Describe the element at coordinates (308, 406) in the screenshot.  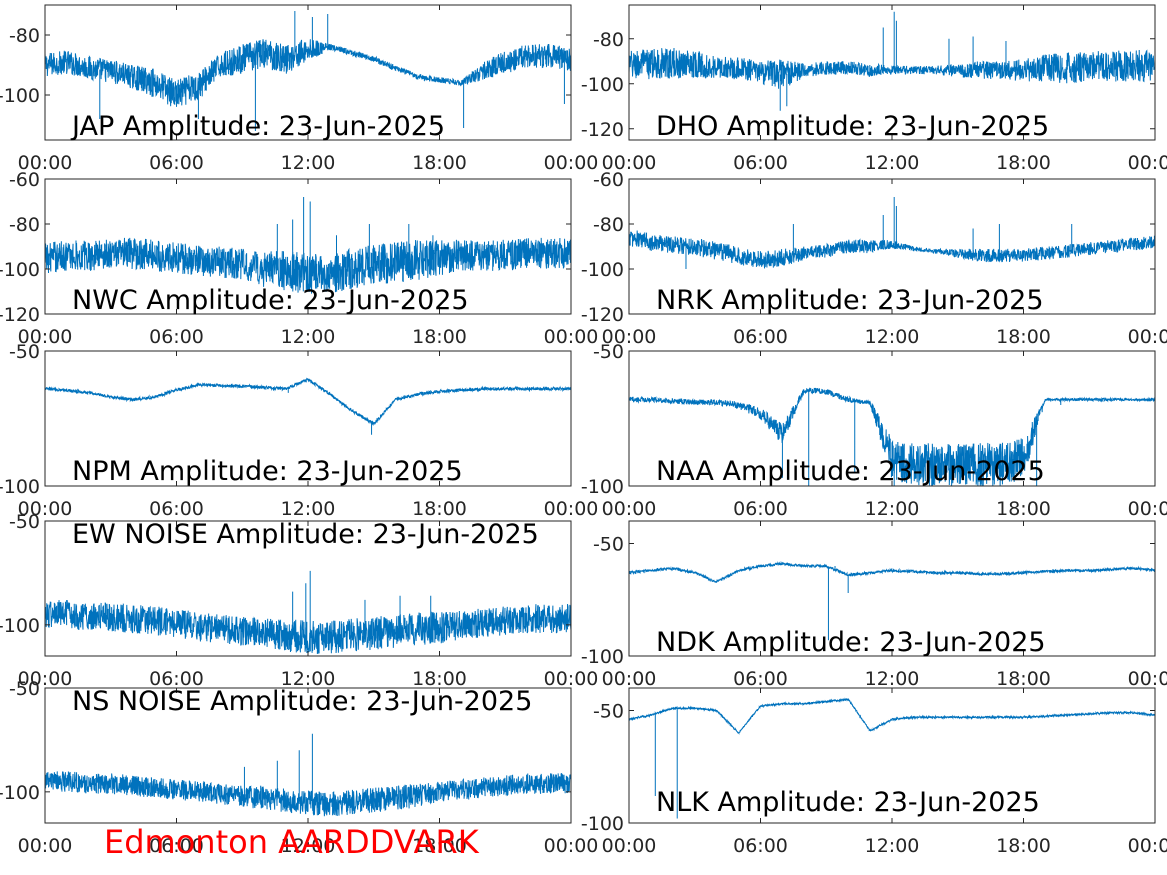
I see `series-line-npm` at that location.